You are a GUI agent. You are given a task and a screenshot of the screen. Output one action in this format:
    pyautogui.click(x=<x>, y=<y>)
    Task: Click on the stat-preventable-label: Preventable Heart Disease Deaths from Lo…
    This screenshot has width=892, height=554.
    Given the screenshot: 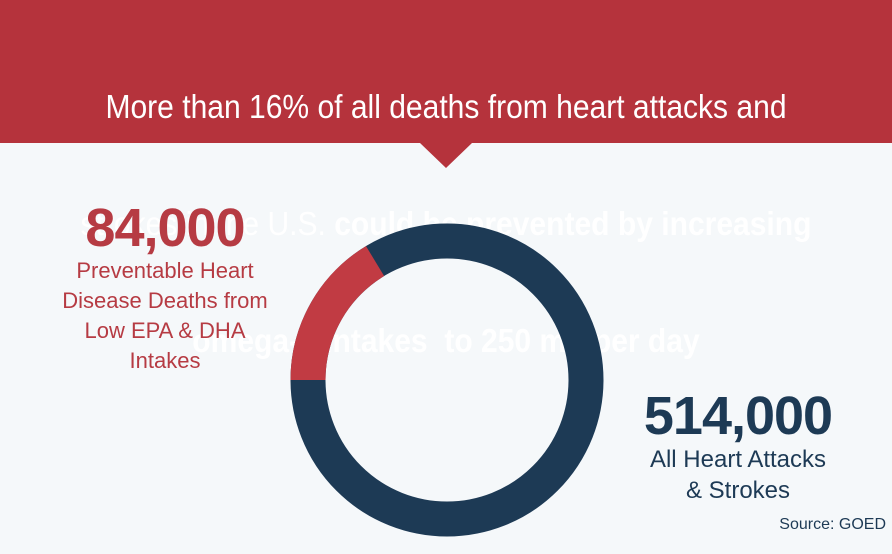 What is the action you would take?
    pyautogui.click(x=165, y=316)
    